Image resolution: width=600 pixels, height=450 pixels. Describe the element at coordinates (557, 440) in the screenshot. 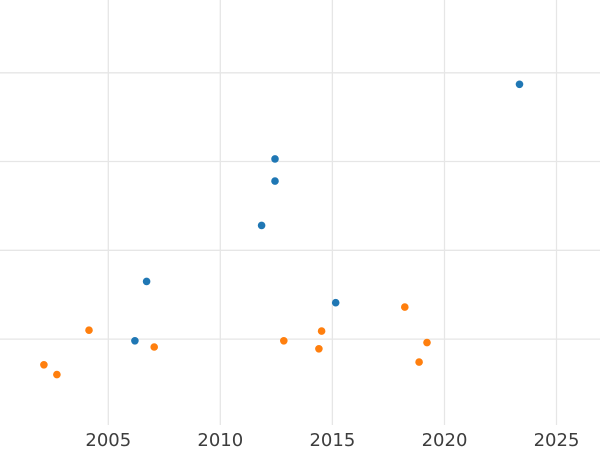

I see `x-tick-label: 2025` at that location.